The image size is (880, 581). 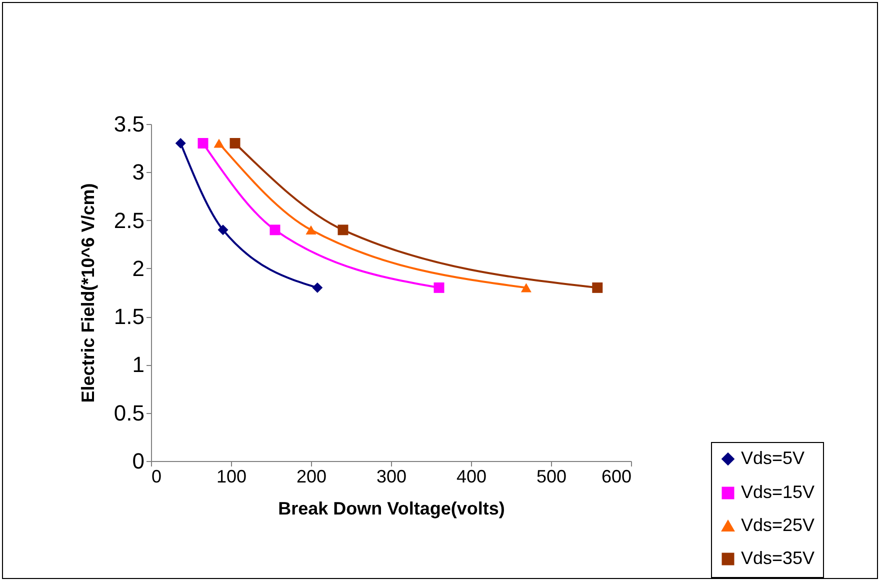 What do you see at coordinates (138, 268) in the screenshot?
I see `y-tick-label: 2` at bounding box center [138, 268].